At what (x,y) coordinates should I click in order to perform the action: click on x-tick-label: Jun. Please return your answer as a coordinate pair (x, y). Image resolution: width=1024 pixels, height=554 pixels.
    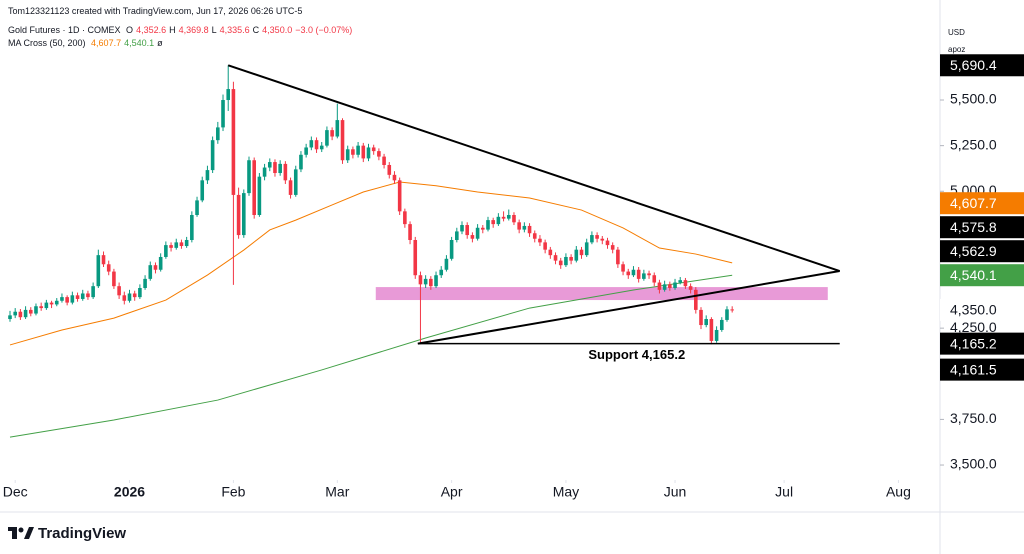
    Looking at the image, I should click on (675, 492).